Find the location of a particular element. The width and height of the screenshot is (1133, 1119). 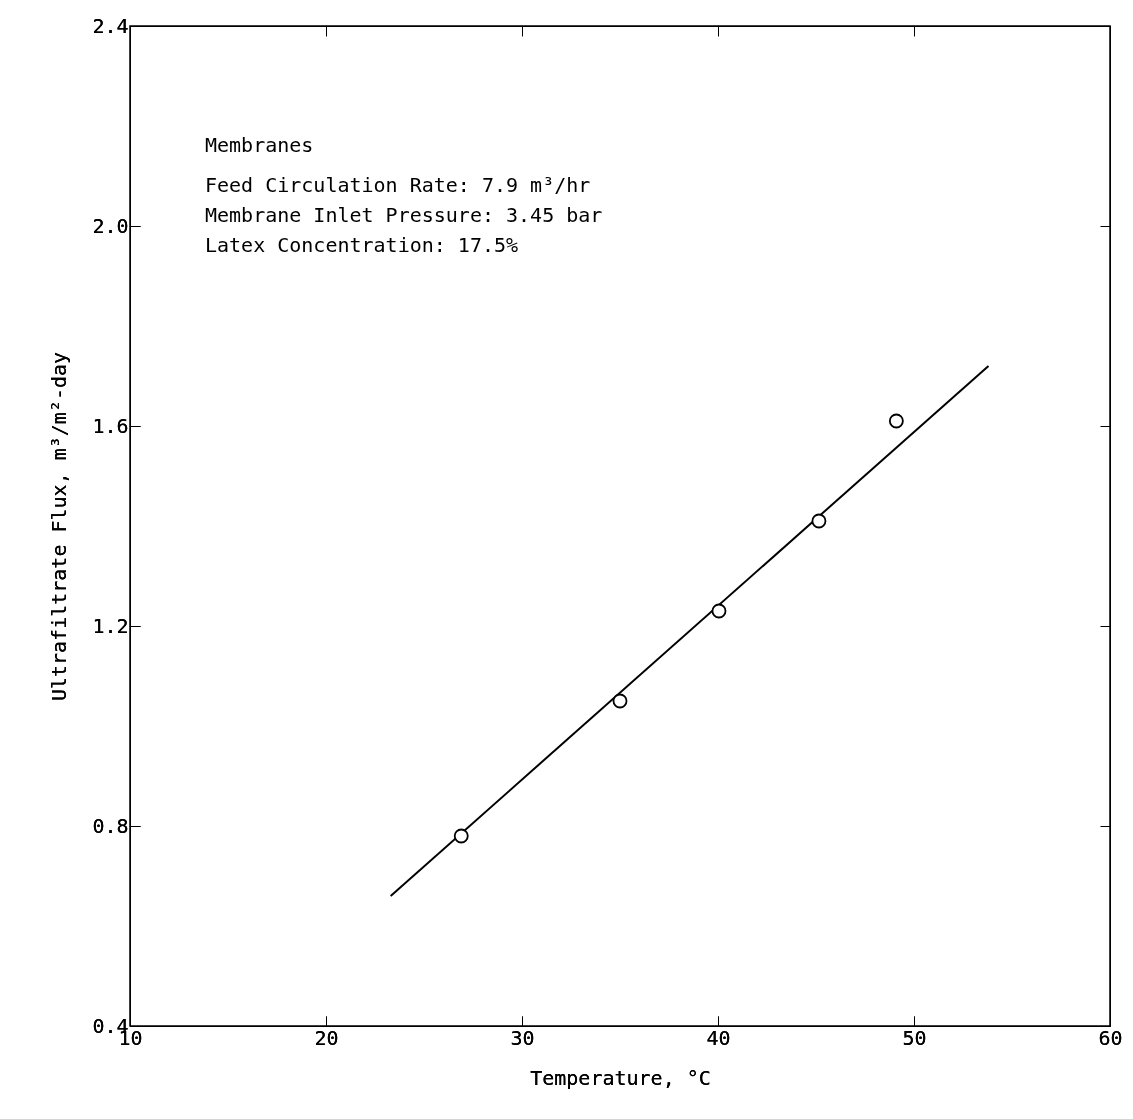

annotation: Membrane Inlet Pressure: 3.45 bar is located at coordinates (404, 215).